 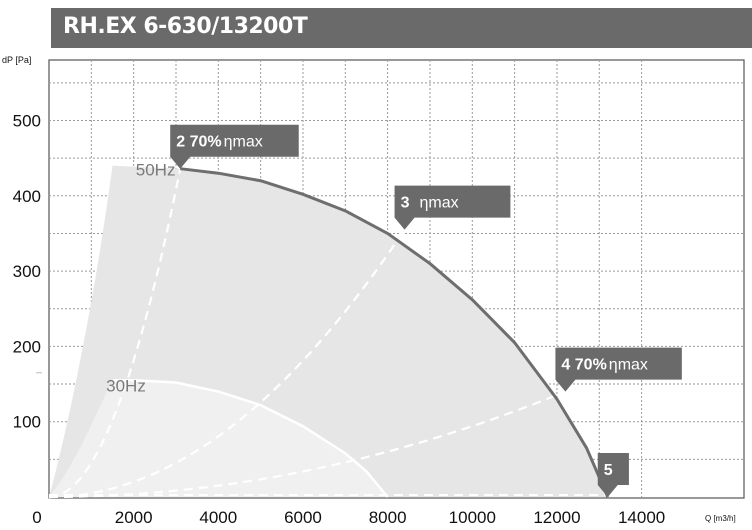 I want to click on x-tick-label: 4000, so click(x=218, y=517).